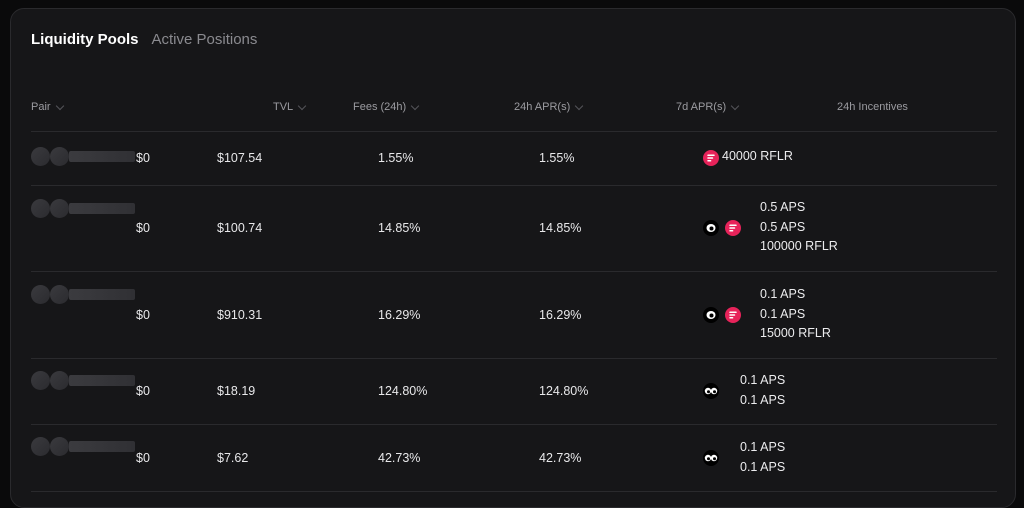  Describe the element at coordinates (799, 246) in the screenshot. I see `incentive-amount: 100000 RFLR` at that location.